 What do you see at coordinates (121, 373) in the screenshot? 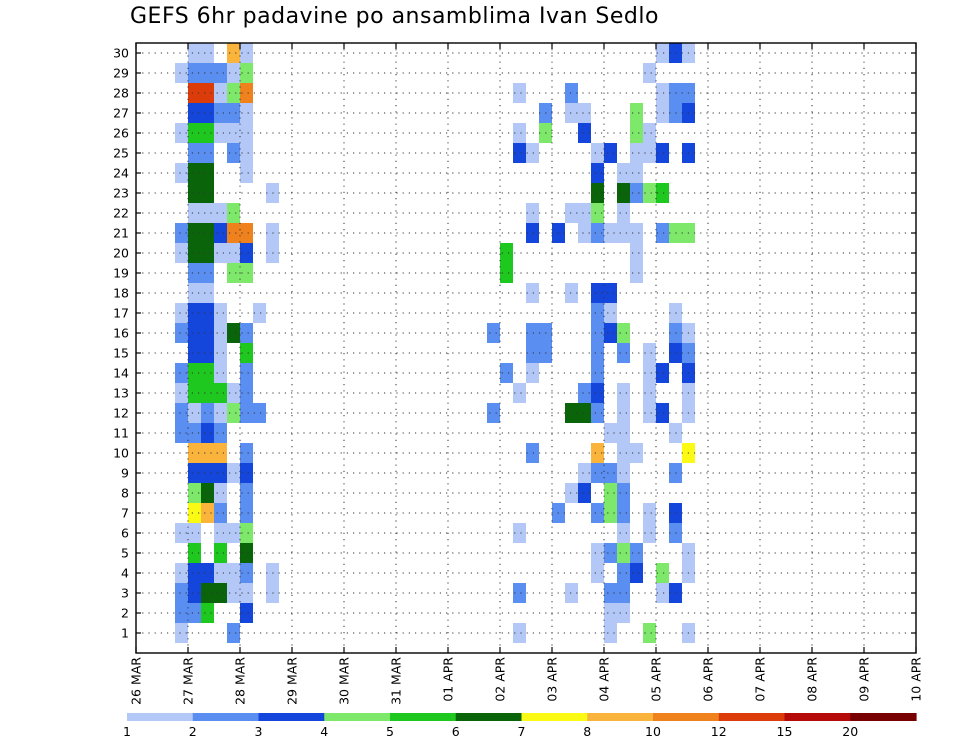
I see `y-tick-label: 14` at bounding box center [121, 373].